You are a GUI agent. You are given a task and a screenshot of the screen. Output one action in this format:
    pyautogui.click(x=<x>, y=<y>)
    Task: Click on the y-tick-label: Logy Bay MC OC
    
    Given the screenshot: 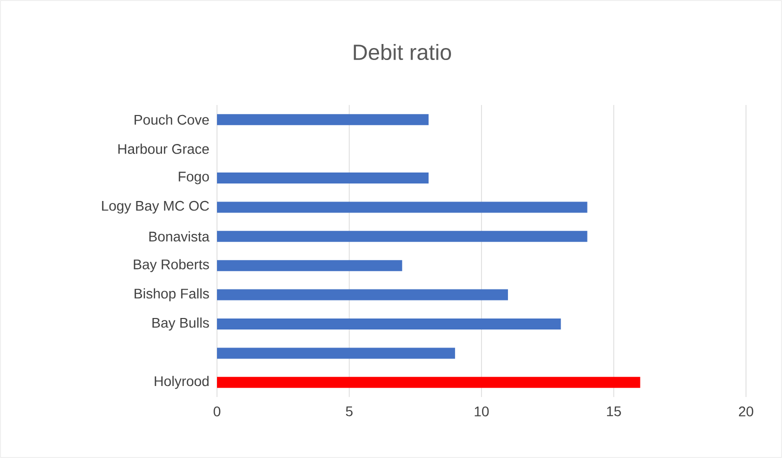 What is the action you would take?
    pyautogui.click(x=155, y=207)
    